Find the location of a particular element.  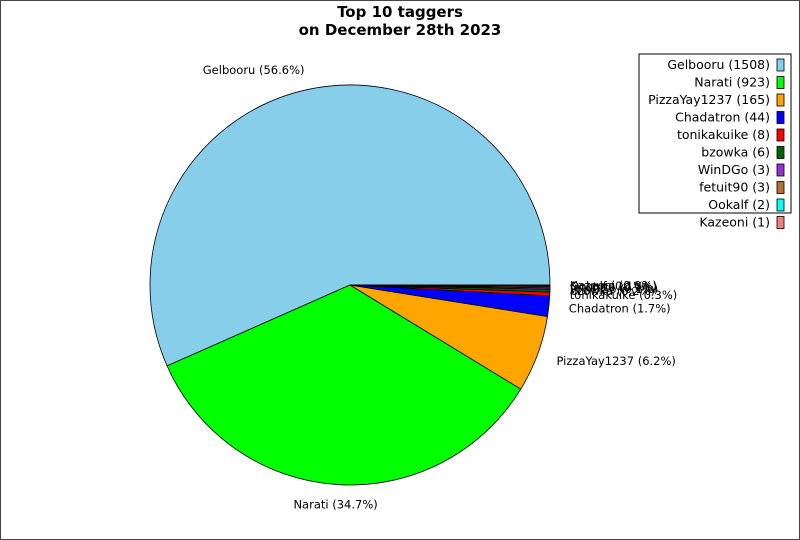

chart-title-line-1: Top 10 taggers is located at coordinates (400, 12).